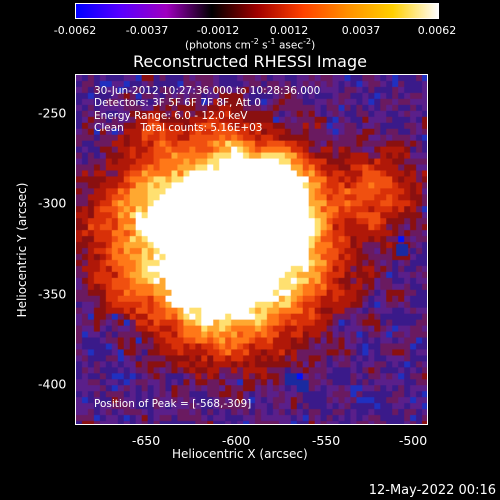 The image size is (500, 500). Describe the element at coordinates (207, 91) in the screenshot. I see `annotation-time-range: 30-Jun-2012 10:27:36.000 to 10:28:36.000` at that location.